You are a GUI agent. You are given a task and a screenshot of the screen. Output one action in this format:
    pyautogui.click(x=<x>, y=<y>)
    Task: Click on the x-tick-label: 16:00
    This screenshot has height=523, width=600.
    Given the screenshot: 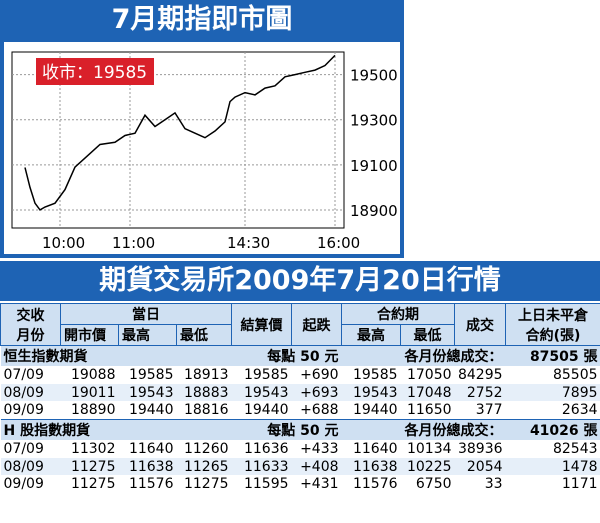 What is the action you would take?
    pyautogui.click(x=338, y=243)
    